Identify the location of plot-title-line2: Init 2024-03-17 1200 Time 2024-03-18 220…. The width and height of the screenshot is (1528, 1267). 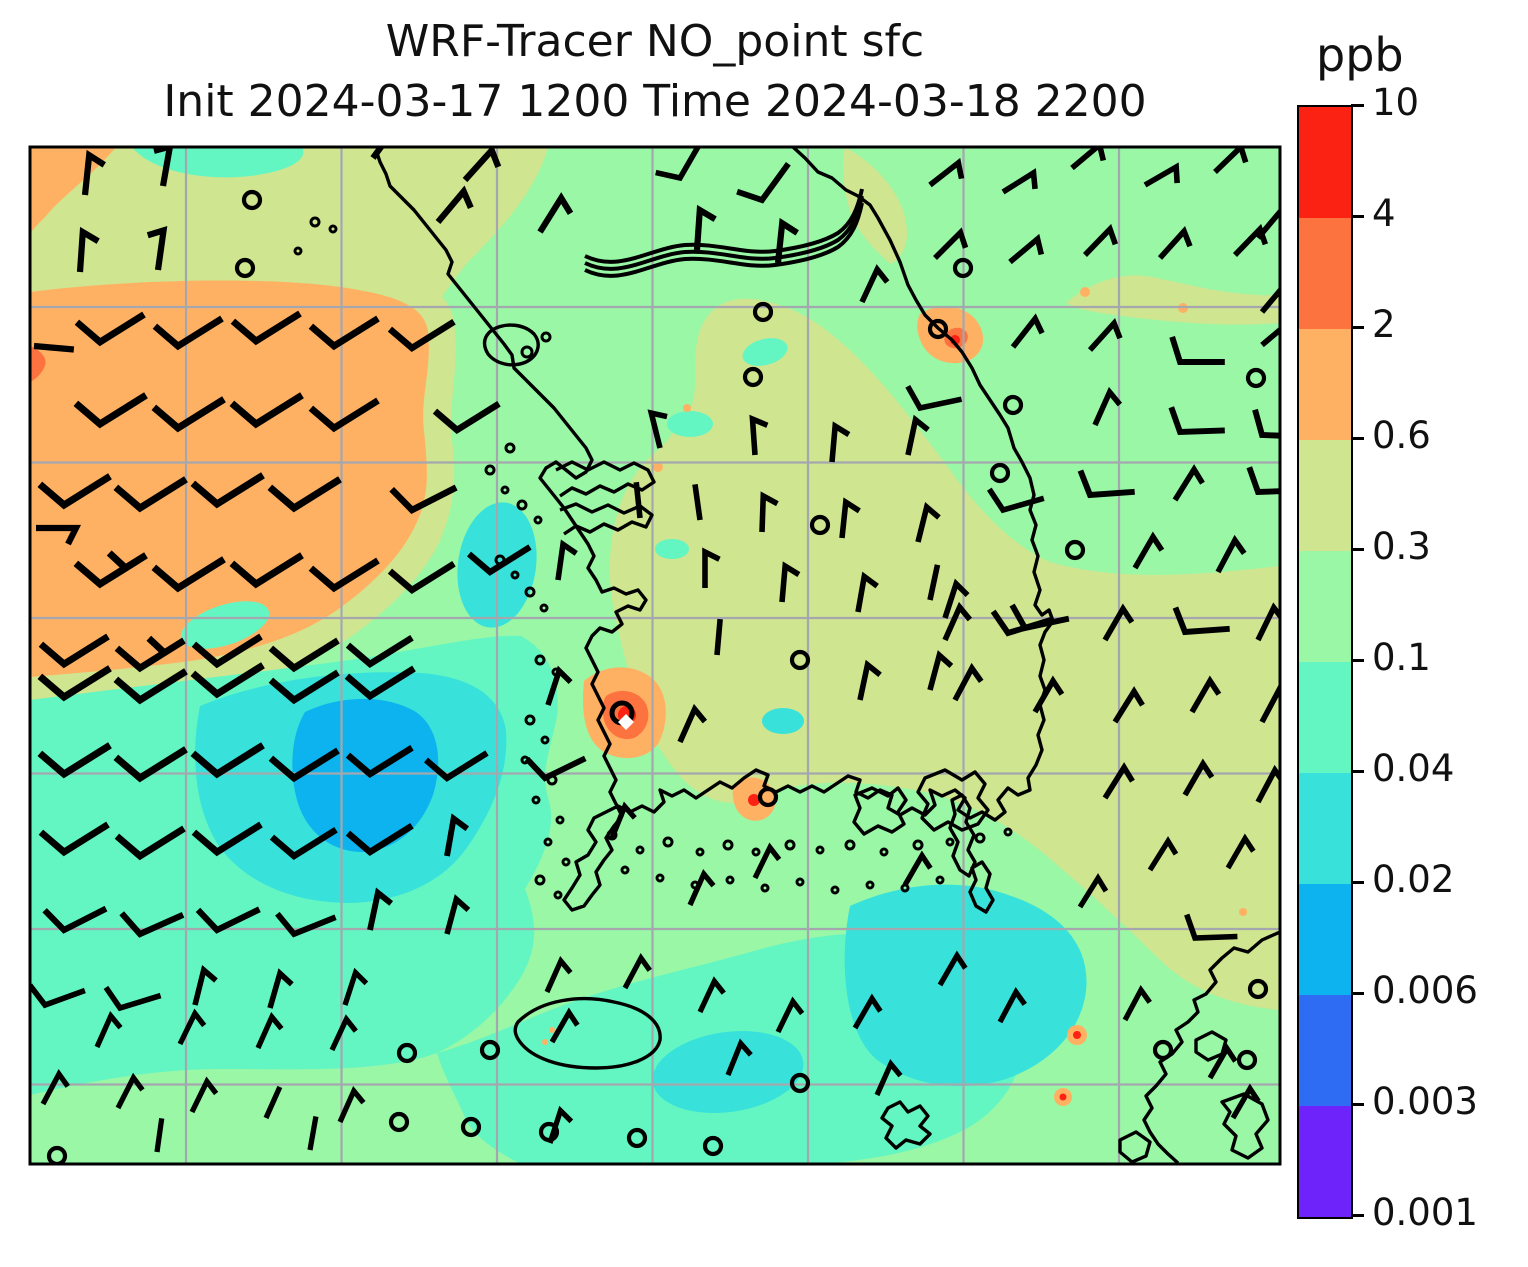
(655, 101).